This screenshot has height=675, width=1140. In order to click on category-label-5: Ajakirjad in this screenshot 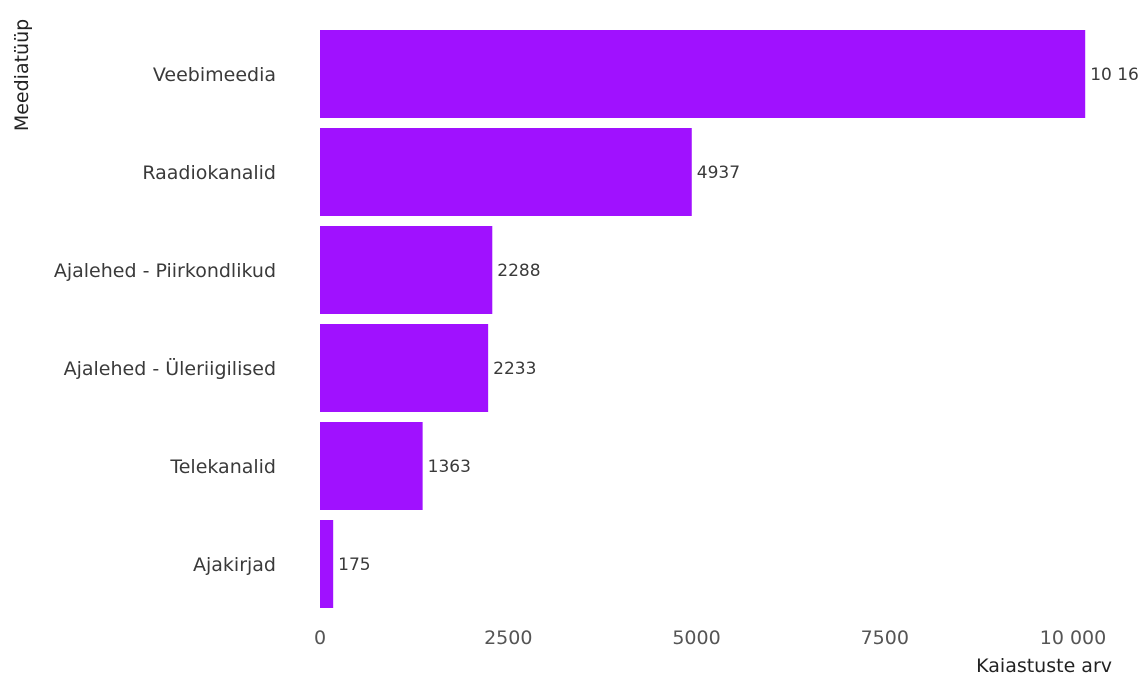, I will do `click(234, 565)`.